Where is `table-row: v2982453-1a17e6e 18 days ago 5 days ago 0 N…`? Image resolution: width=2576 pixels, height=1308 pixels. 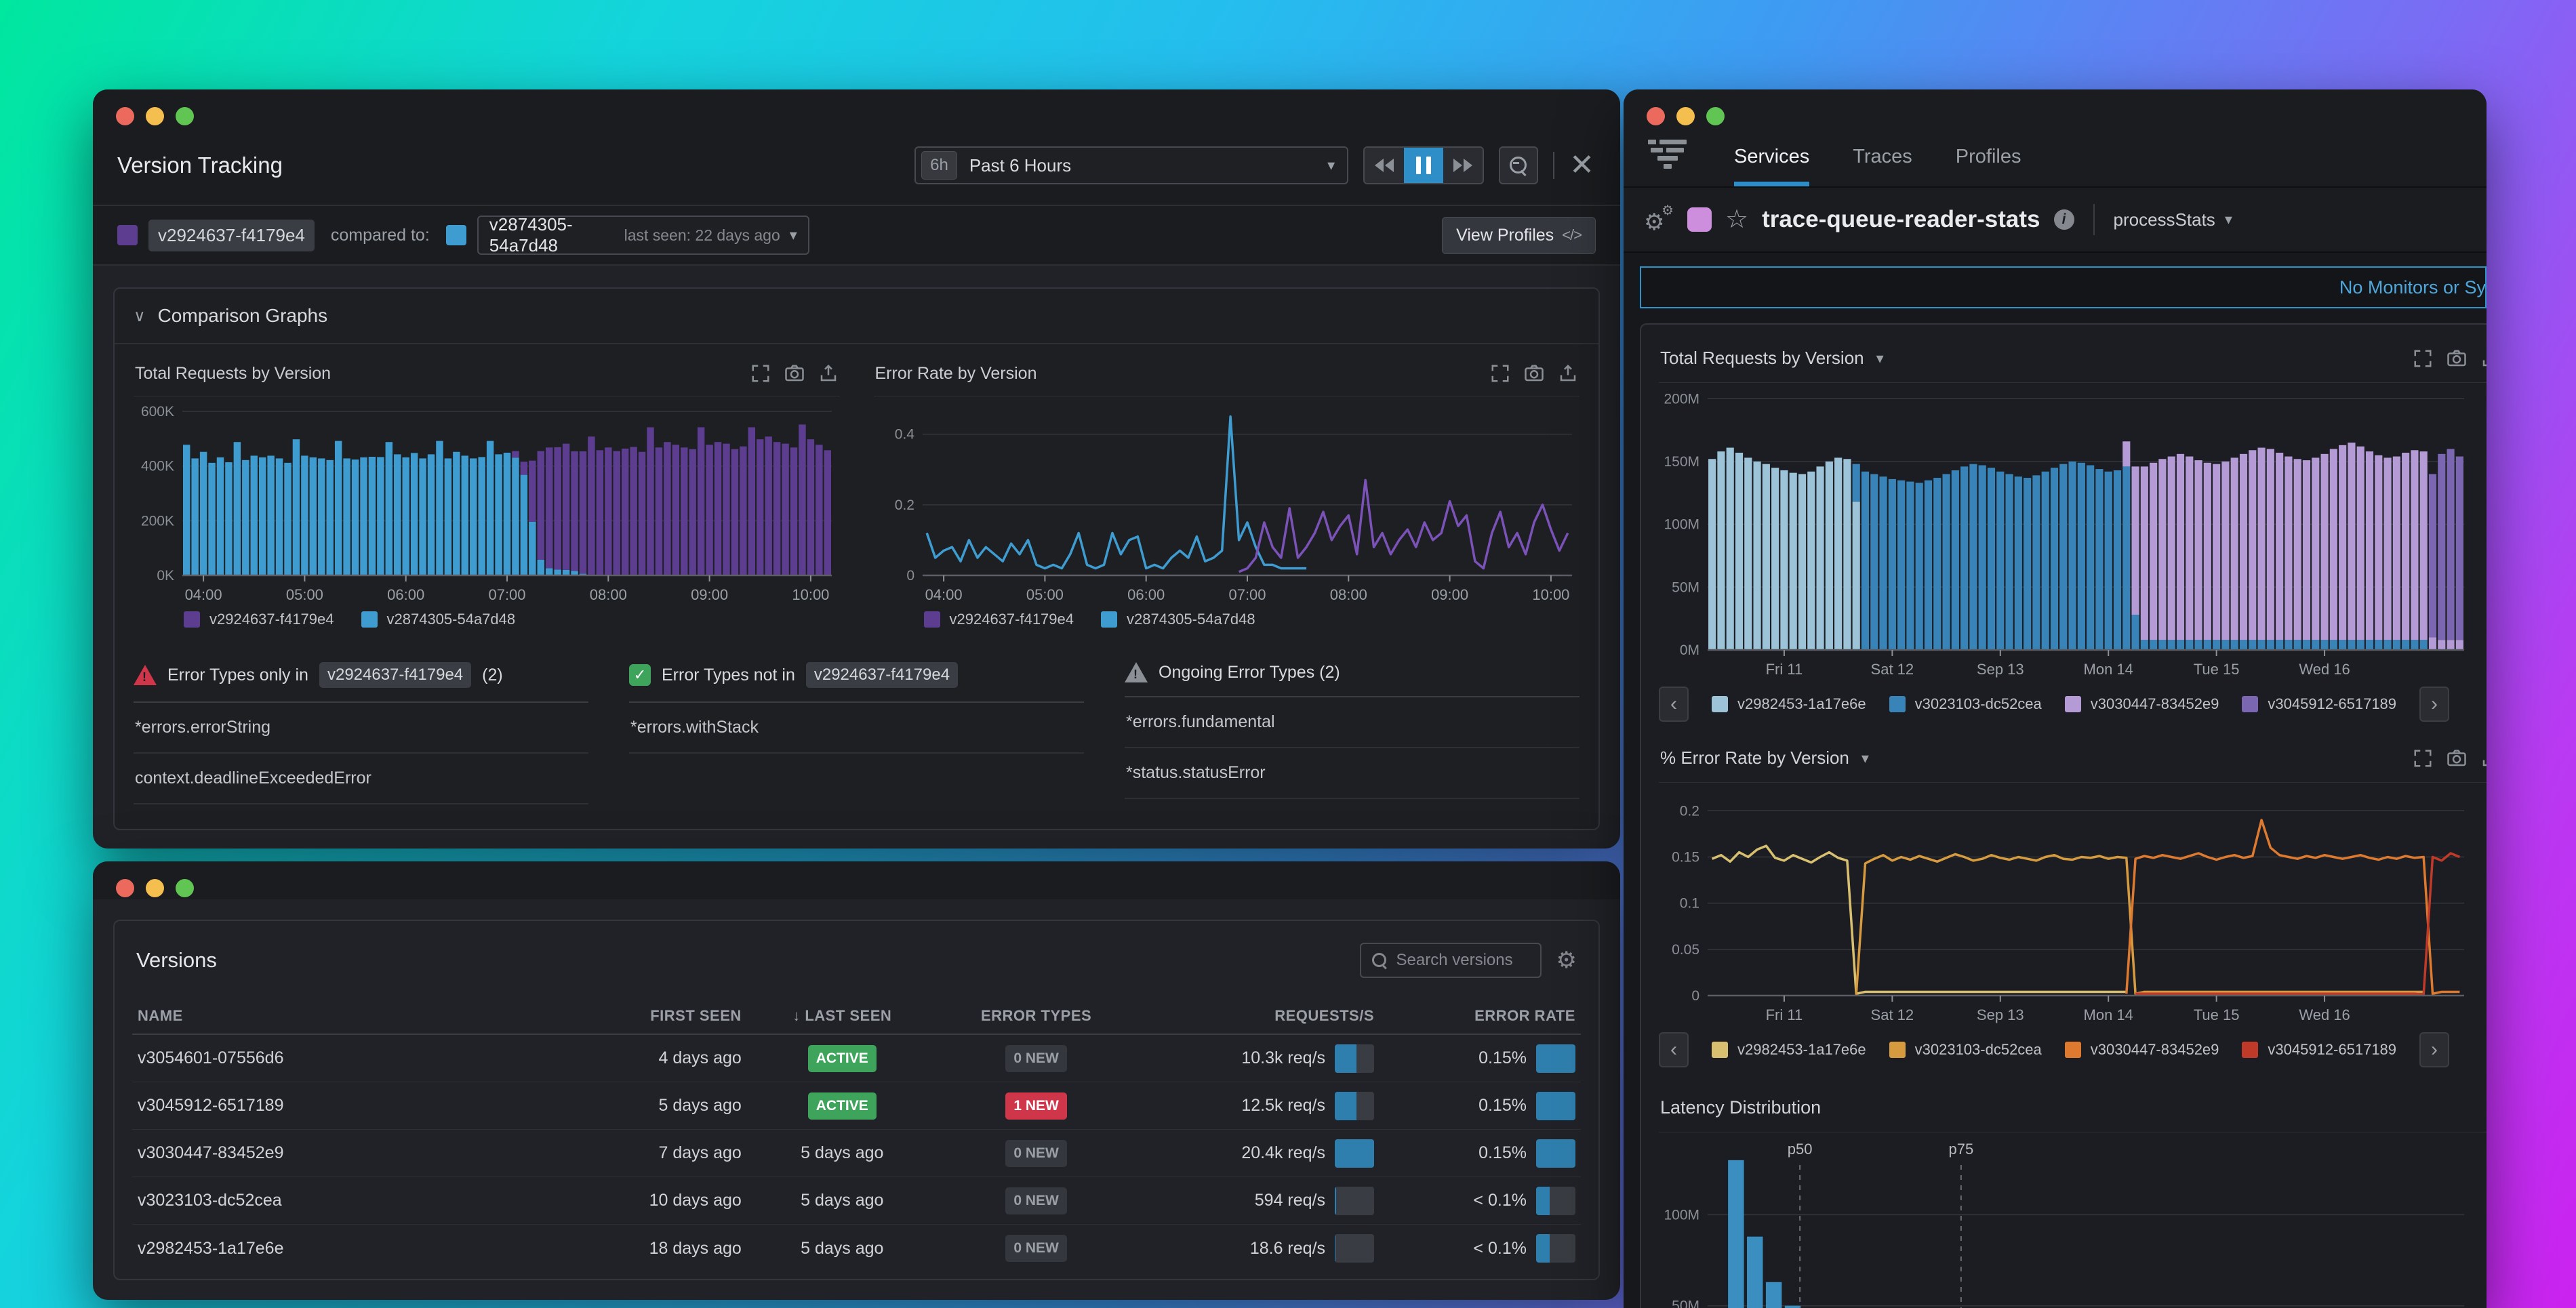
table-row: v2982453-1a17e6e 18 days ago 5 days ago 0 N… is located at coordinates (856, 1249).